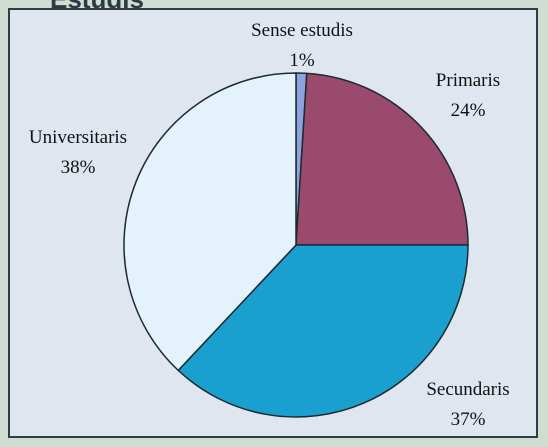 This screenshot has height=447, width=548. I want to click on slice-label: Secundaris, so click(467, 389).